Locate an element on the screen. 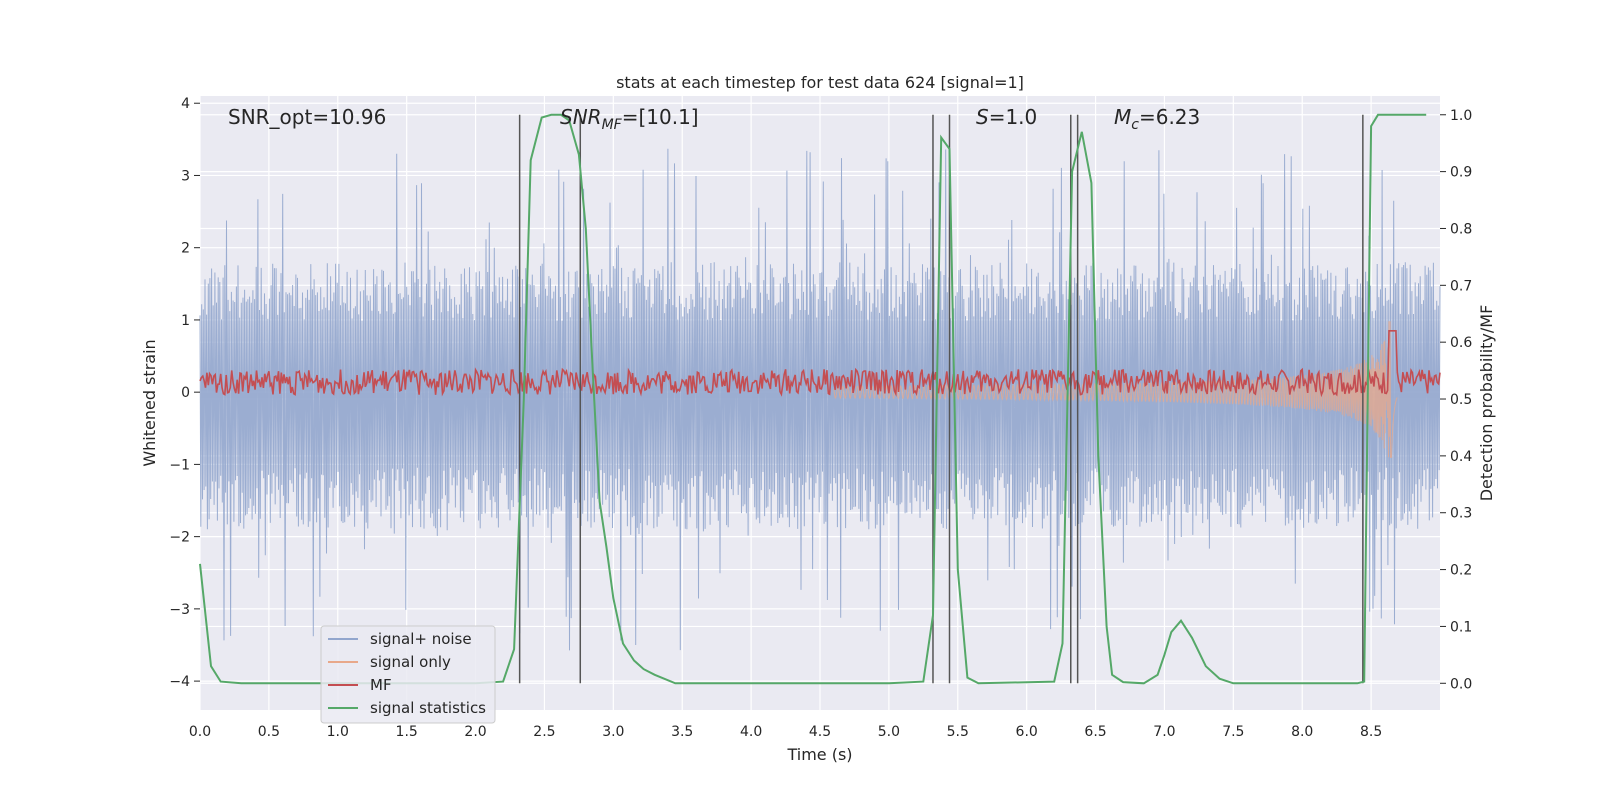  x-tick-label: 7.0 is located at coordinates (1164, 732).